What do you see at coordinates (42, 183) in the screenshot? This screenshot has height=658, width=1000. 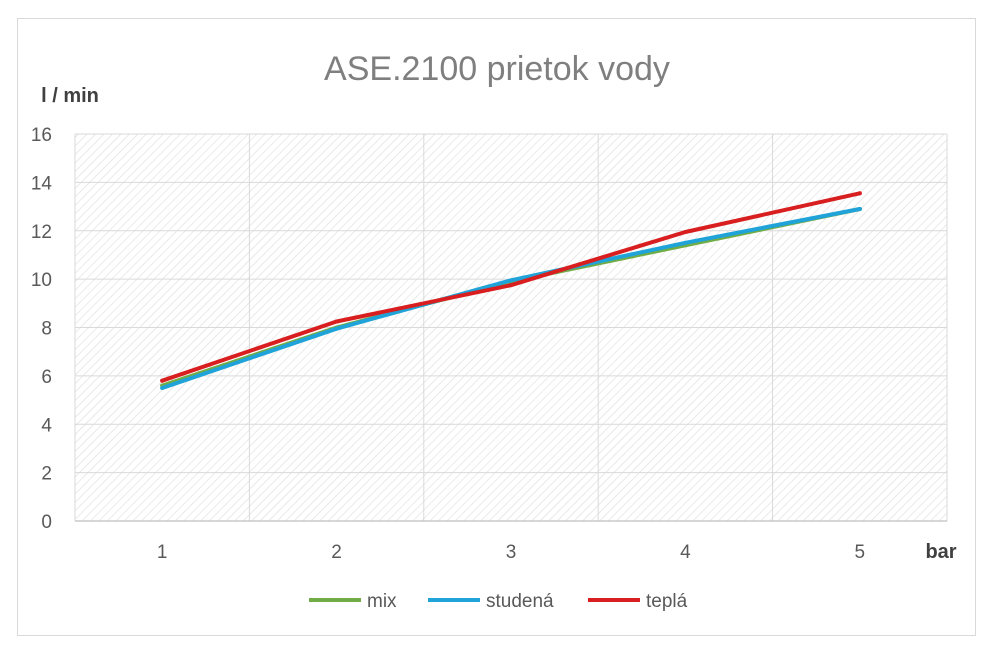 I see `y-tick-label: 14` at bounding box center [42, 183].